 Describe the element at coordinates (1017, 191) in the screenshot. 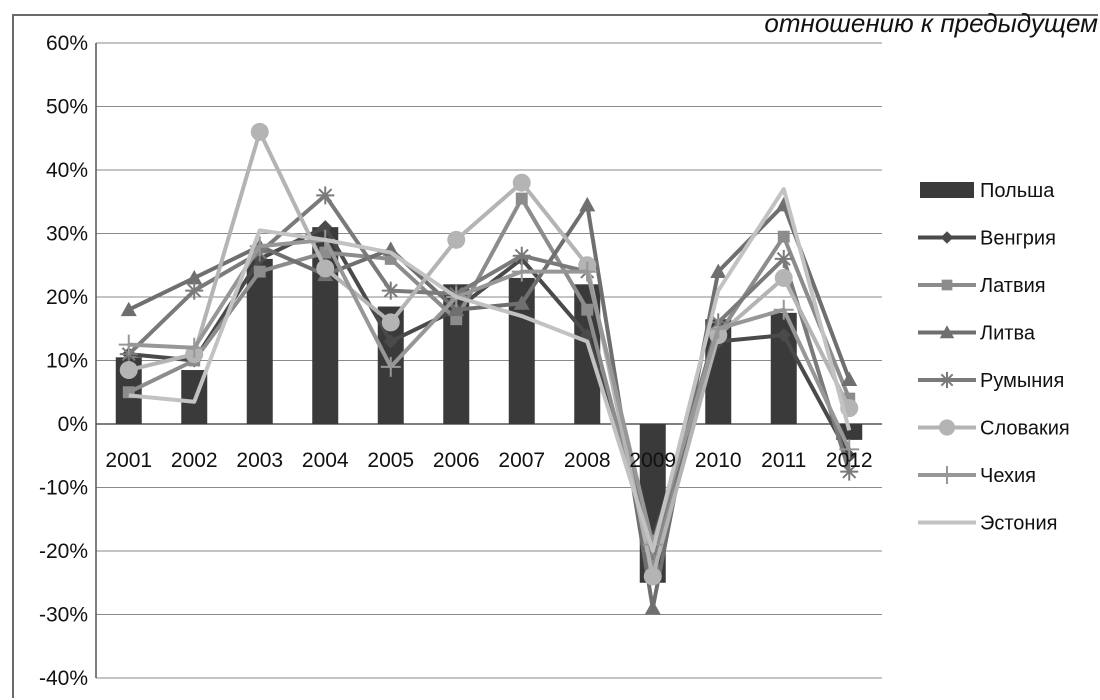

I see `legend-label: Польша` at that location.